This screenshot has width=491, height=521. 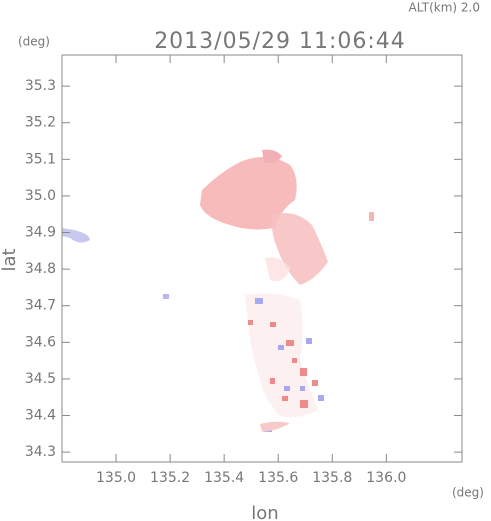 What do you see at coordinates (224, 478) in the screenshot?
I see `x-tick-label: 135.4` at bounding box center [224, 478].